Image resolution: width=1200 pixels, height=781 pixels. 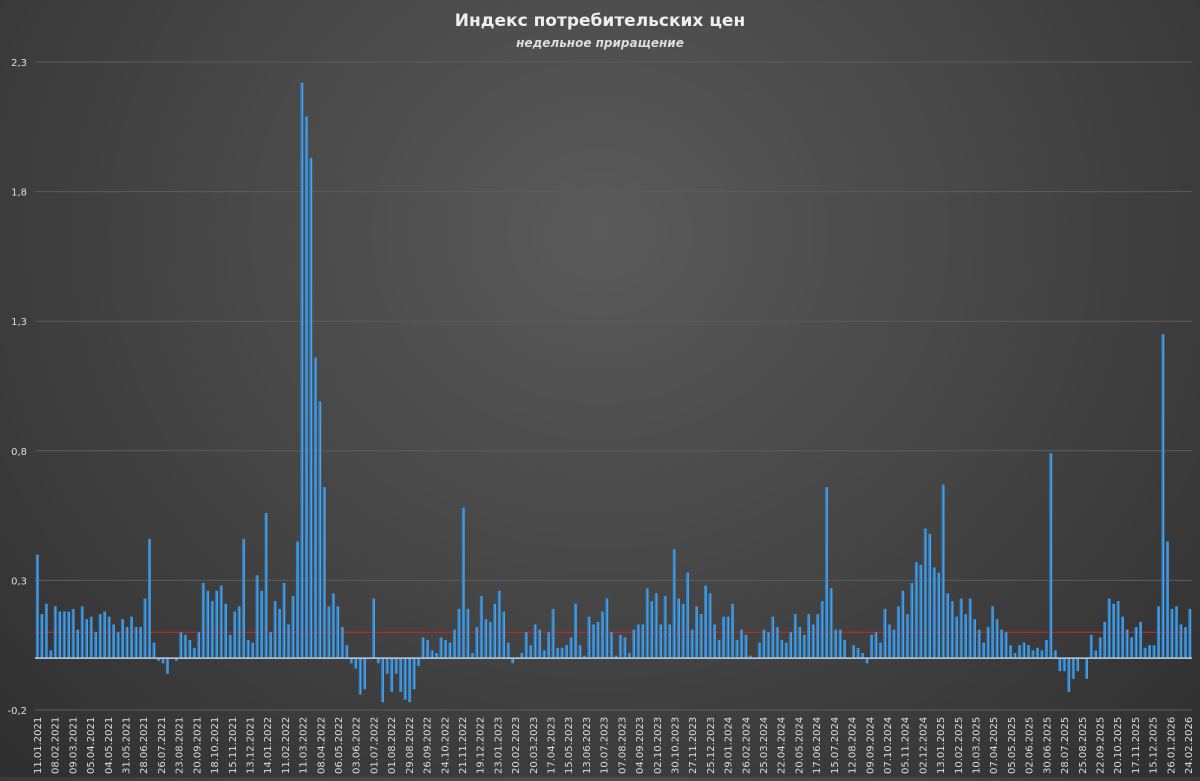 I want to click on x-tick-label: 08.04.2022, so click(x=321, y=745).